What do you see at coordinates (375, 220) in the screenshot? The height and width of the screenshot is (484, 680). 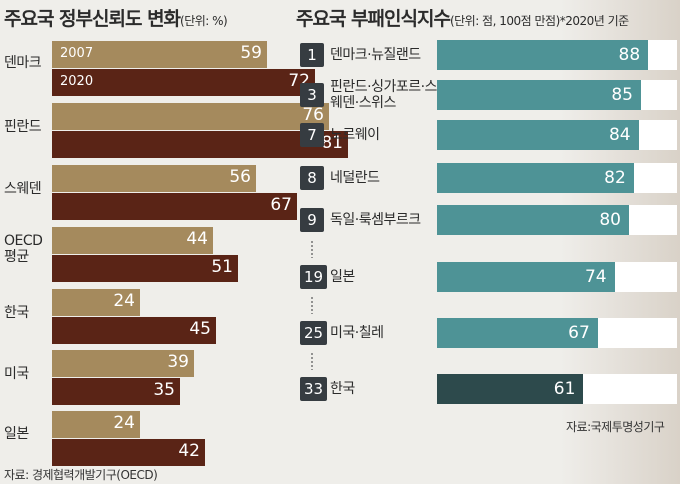 I see `country-label: 독일·룩셈부르크` at bounding box center [375, 220].